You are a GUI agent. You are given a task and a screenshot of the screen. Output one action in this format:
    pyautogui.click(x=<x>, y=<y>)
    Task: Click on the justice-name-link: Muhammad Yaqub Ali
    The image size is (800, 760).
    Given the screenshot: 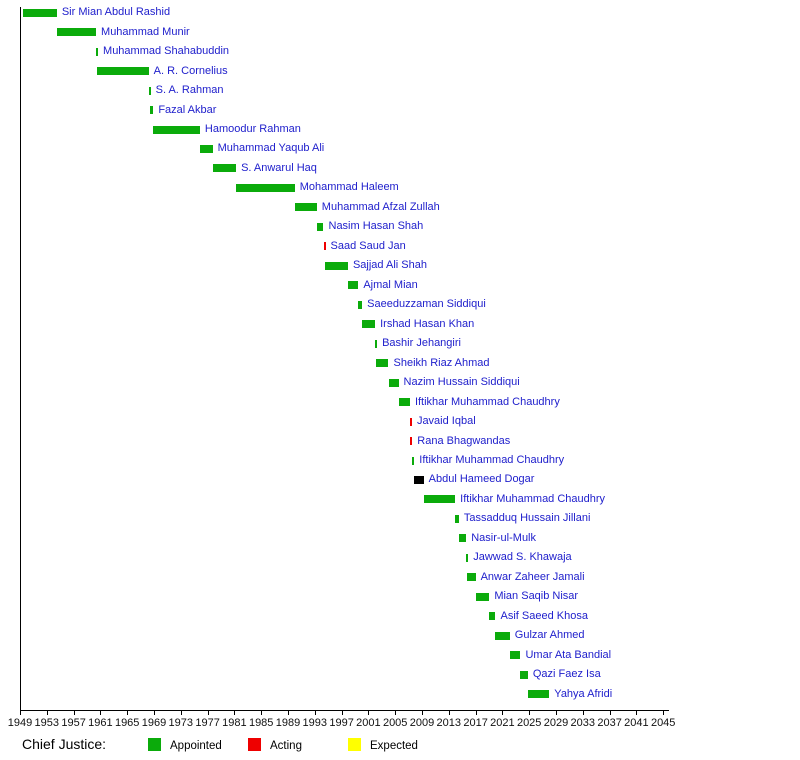 What is the action you would take?
    pyautogui.click(x=271, y=148)
    